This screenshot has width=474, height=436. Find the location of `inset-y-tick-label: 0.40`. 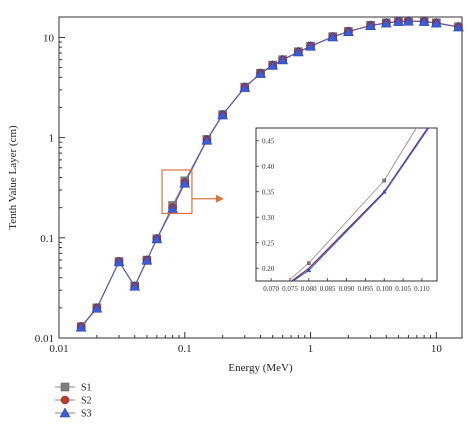

inset-y-tick-label: 0.40 is located at coordinates (268, 167).